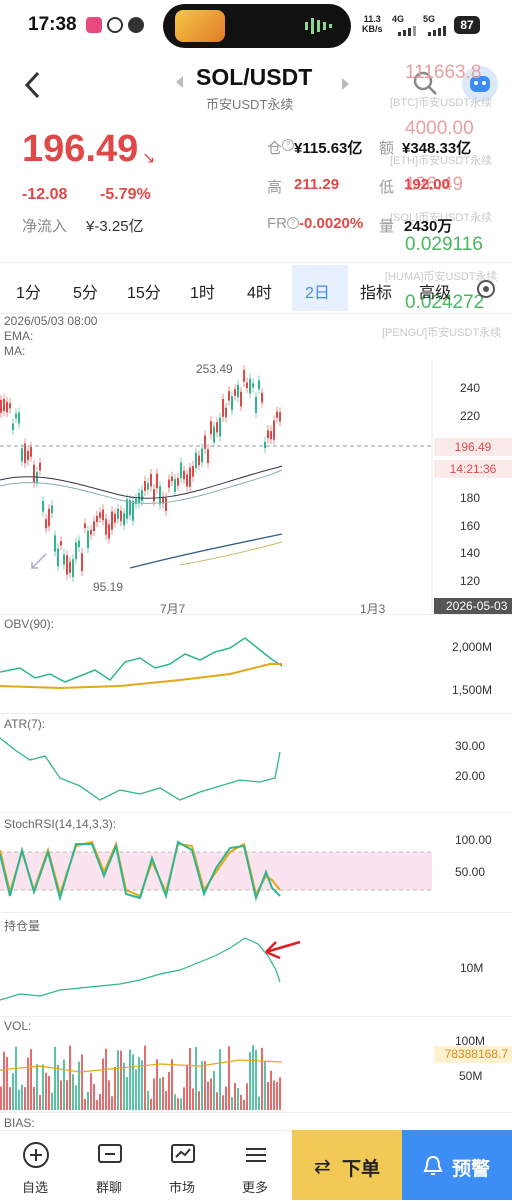  Describe the element at coordinates (434, 184) in the screenshot. I see `ticker-price: 196.49` at that location.